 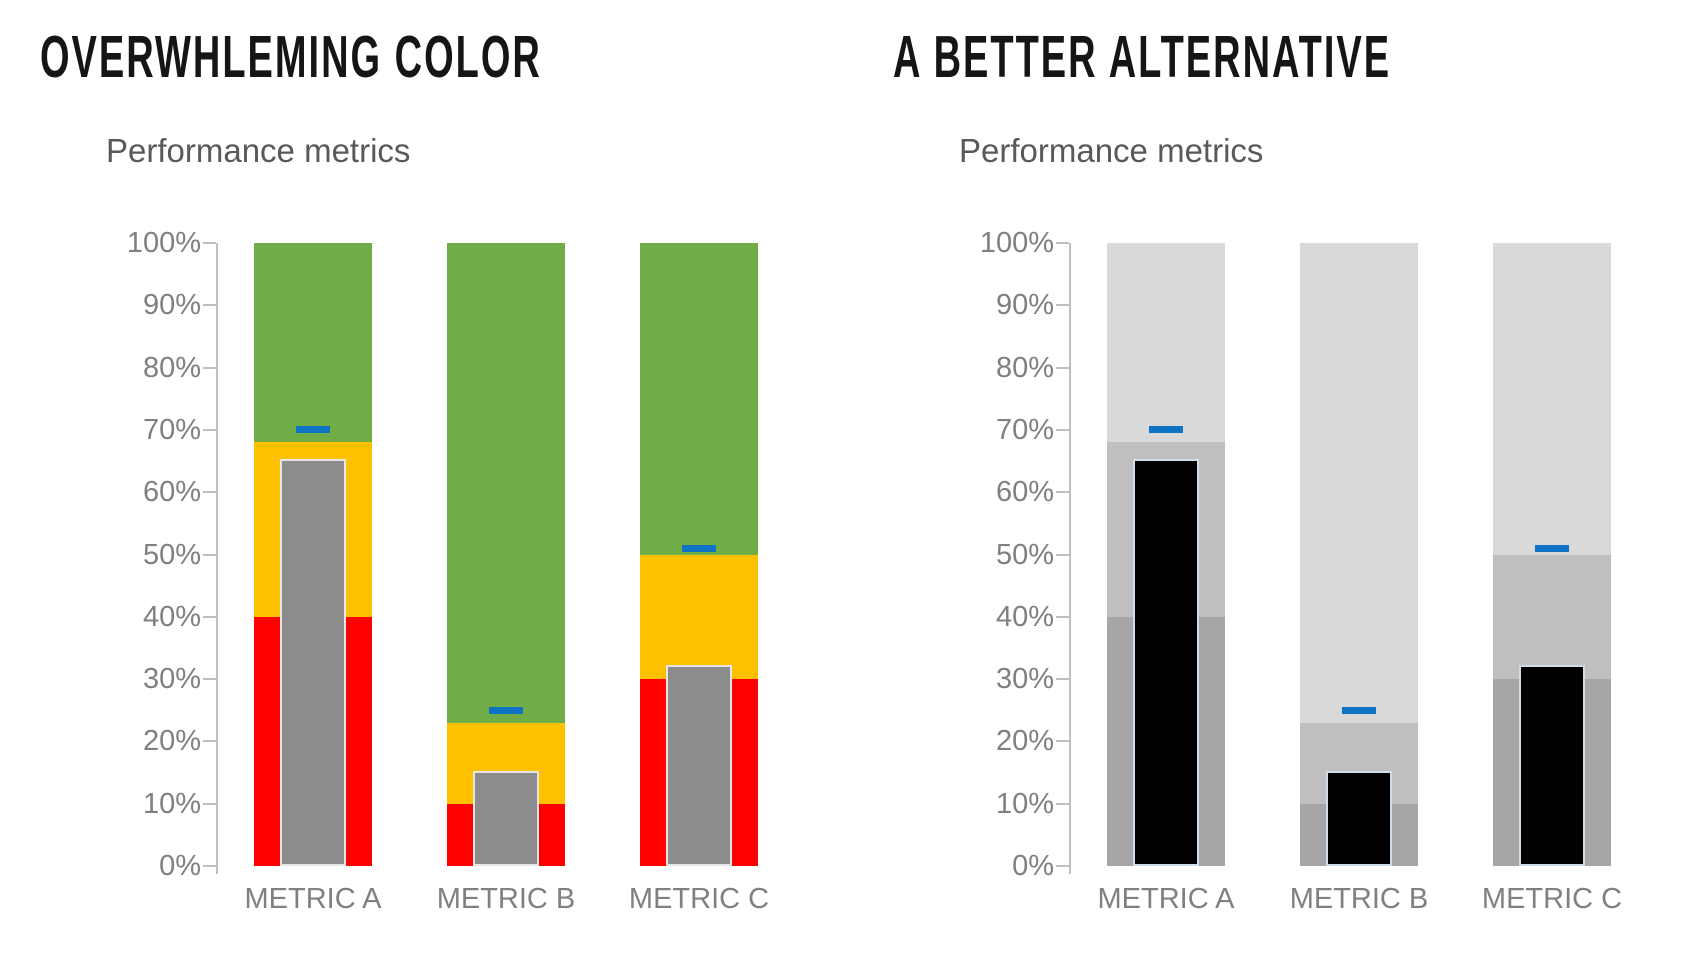 What do you see at coordinates (291, 59) in the screenshot?
I see `panel-heading: OVERWHLEMING COLOR` at bounding box center [291, 59].